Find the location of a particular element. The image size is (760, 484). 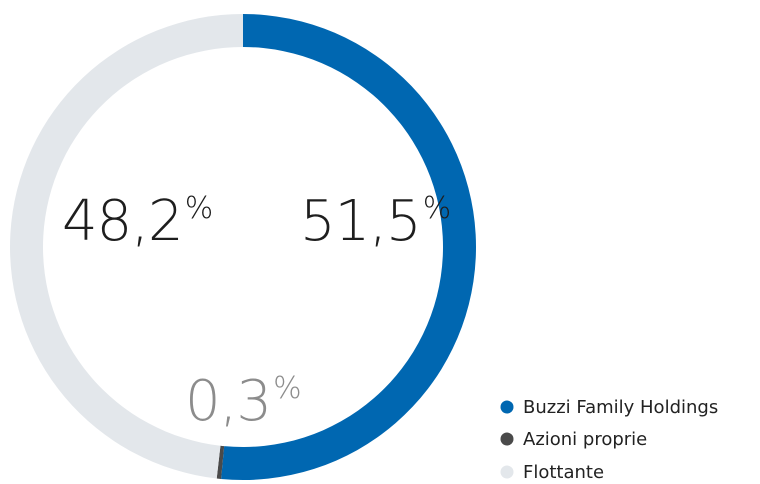

value-label-number: 48,2 is located at coordinates (122, 221).